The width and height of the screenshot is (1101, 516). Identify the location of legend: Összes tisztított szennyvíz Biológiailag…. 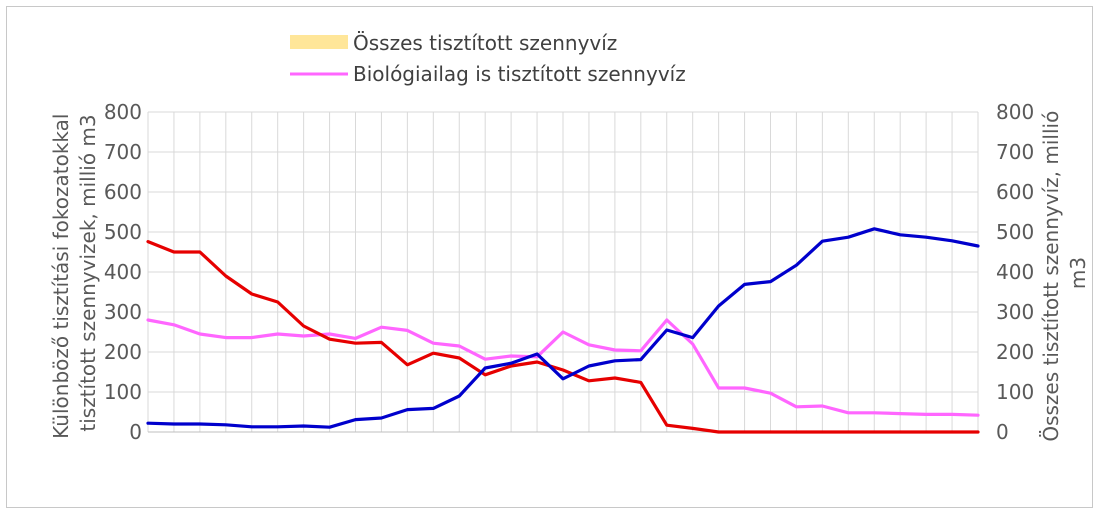
(488, 58).